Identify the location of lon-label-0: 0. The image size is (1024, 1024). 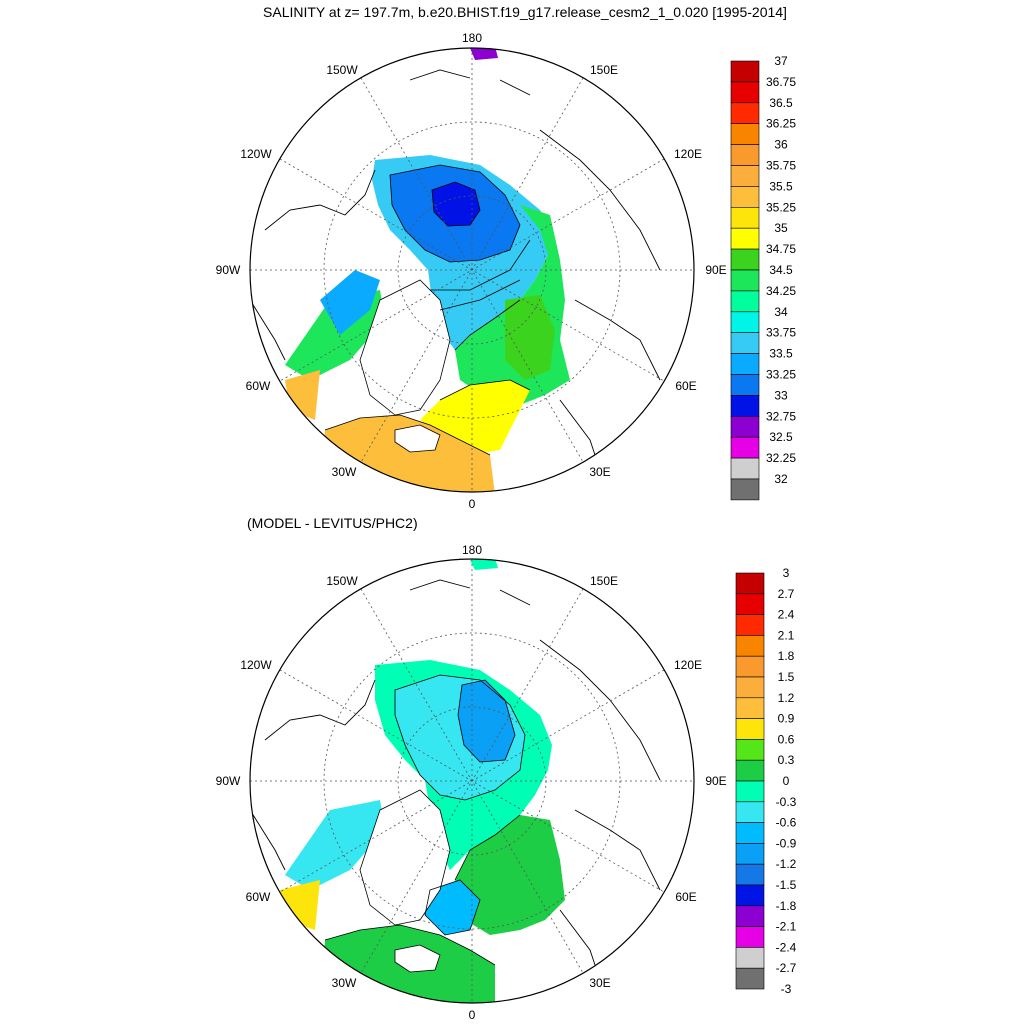
(472, 504).